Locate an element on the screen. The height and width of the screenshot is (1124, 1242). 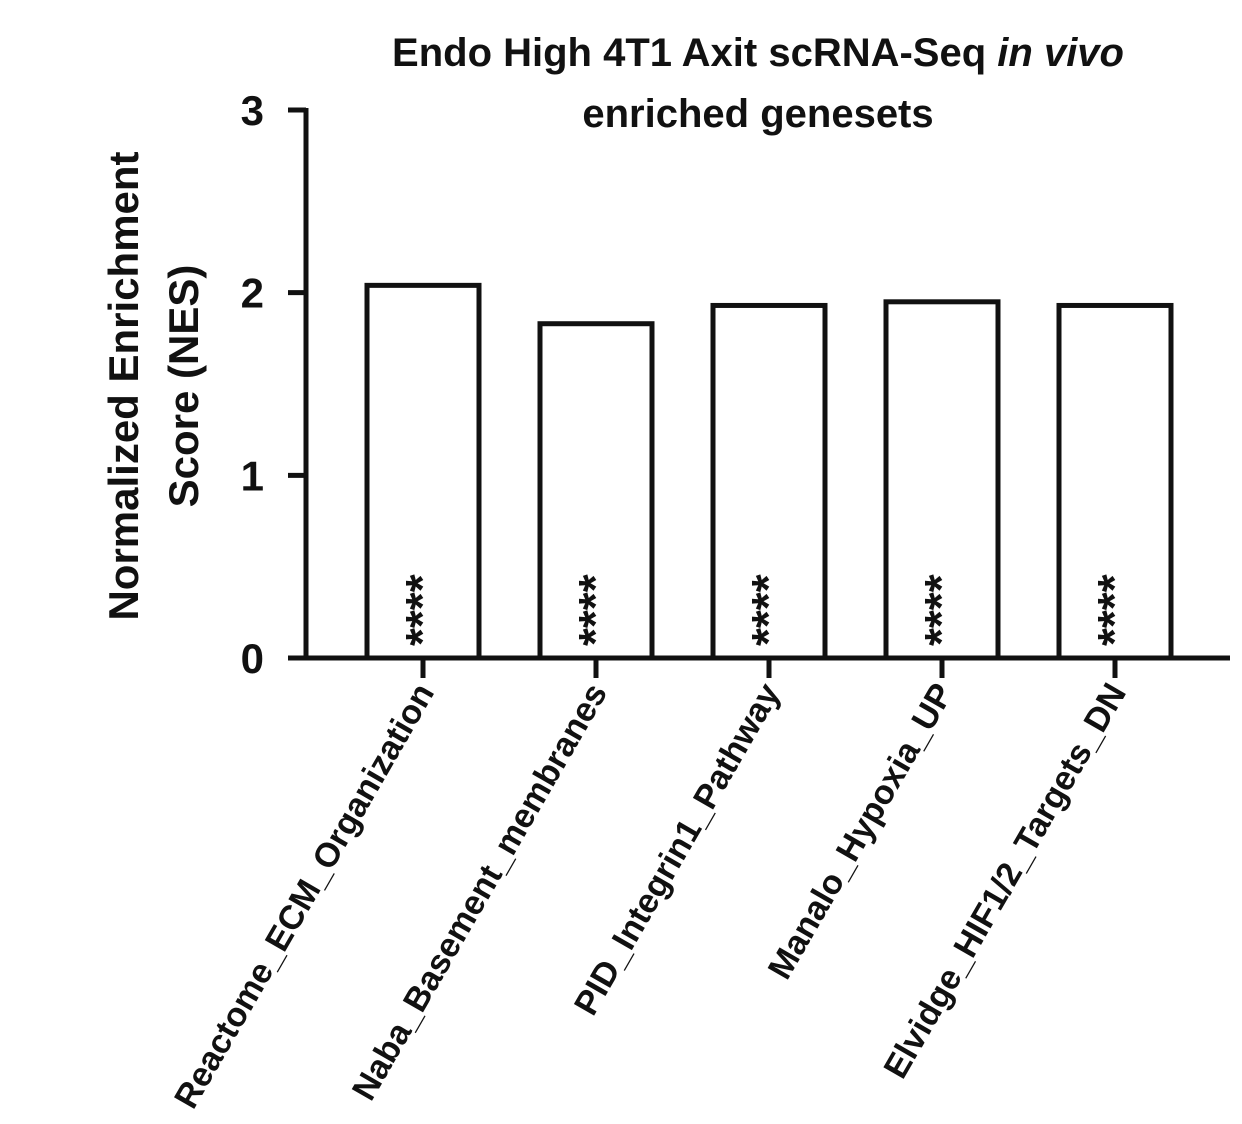
y-axis-label-line1: Normalized Enrichment is located at coordinates (123, 385).